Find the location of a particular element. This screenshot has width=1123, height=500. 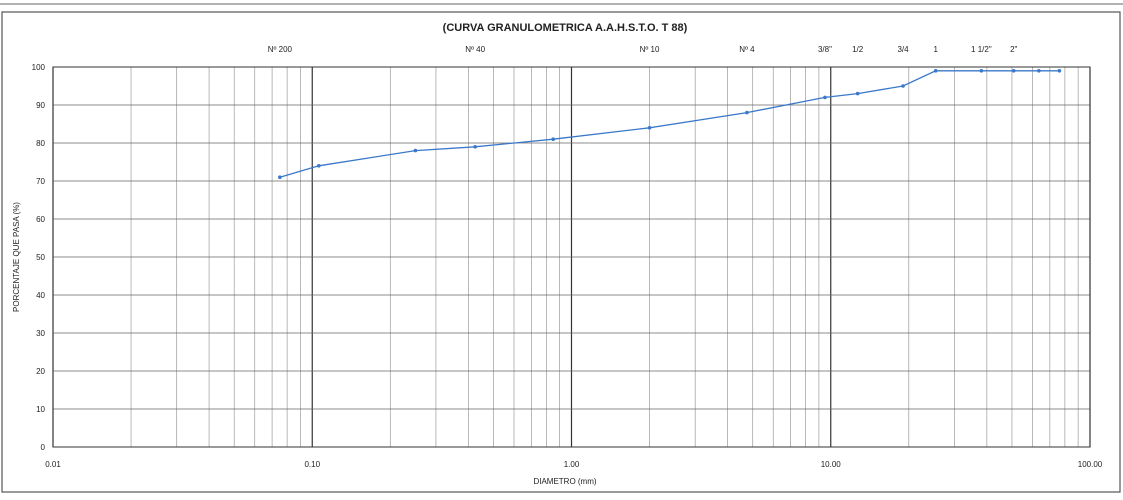

sieve-label: 1 is located at coordinates (935, 49).